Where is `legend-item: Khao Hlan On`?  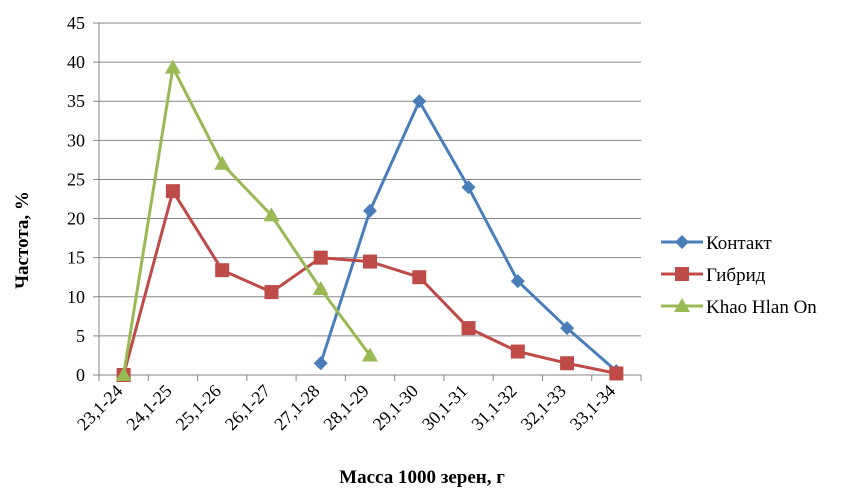 legend-item: Khao Hlan On is located at coordinates (739, 307).